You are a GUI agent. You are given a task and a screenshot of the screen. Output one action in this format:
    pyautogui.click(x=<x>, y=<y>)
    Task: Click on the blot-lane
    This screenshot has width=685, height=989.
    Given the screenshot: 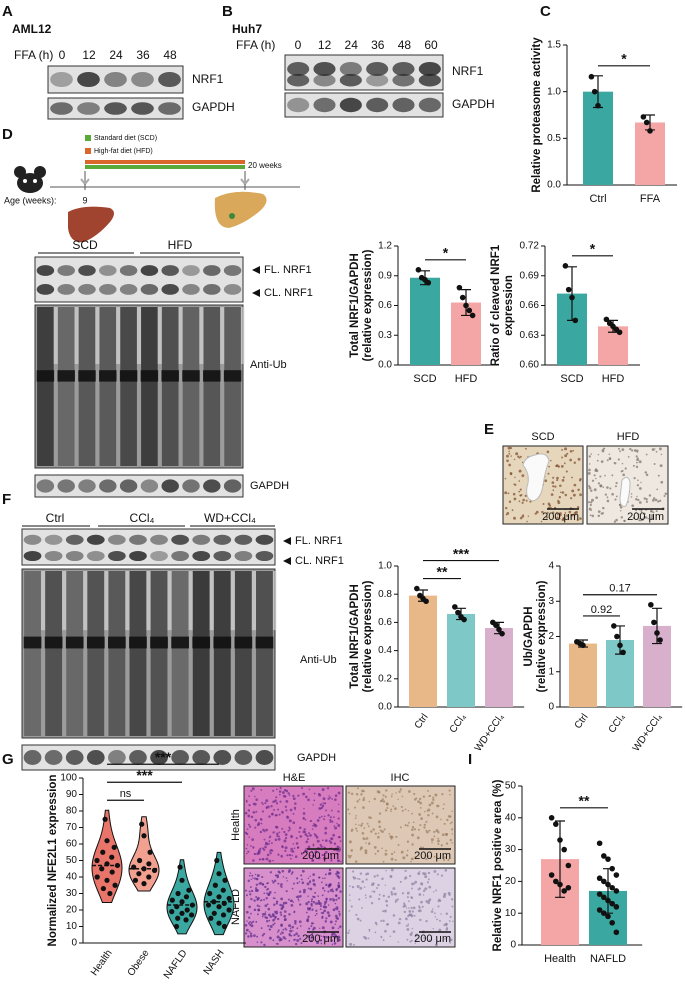 What is the action you would take?
    pyautogui.click(x=117, y=653)
    